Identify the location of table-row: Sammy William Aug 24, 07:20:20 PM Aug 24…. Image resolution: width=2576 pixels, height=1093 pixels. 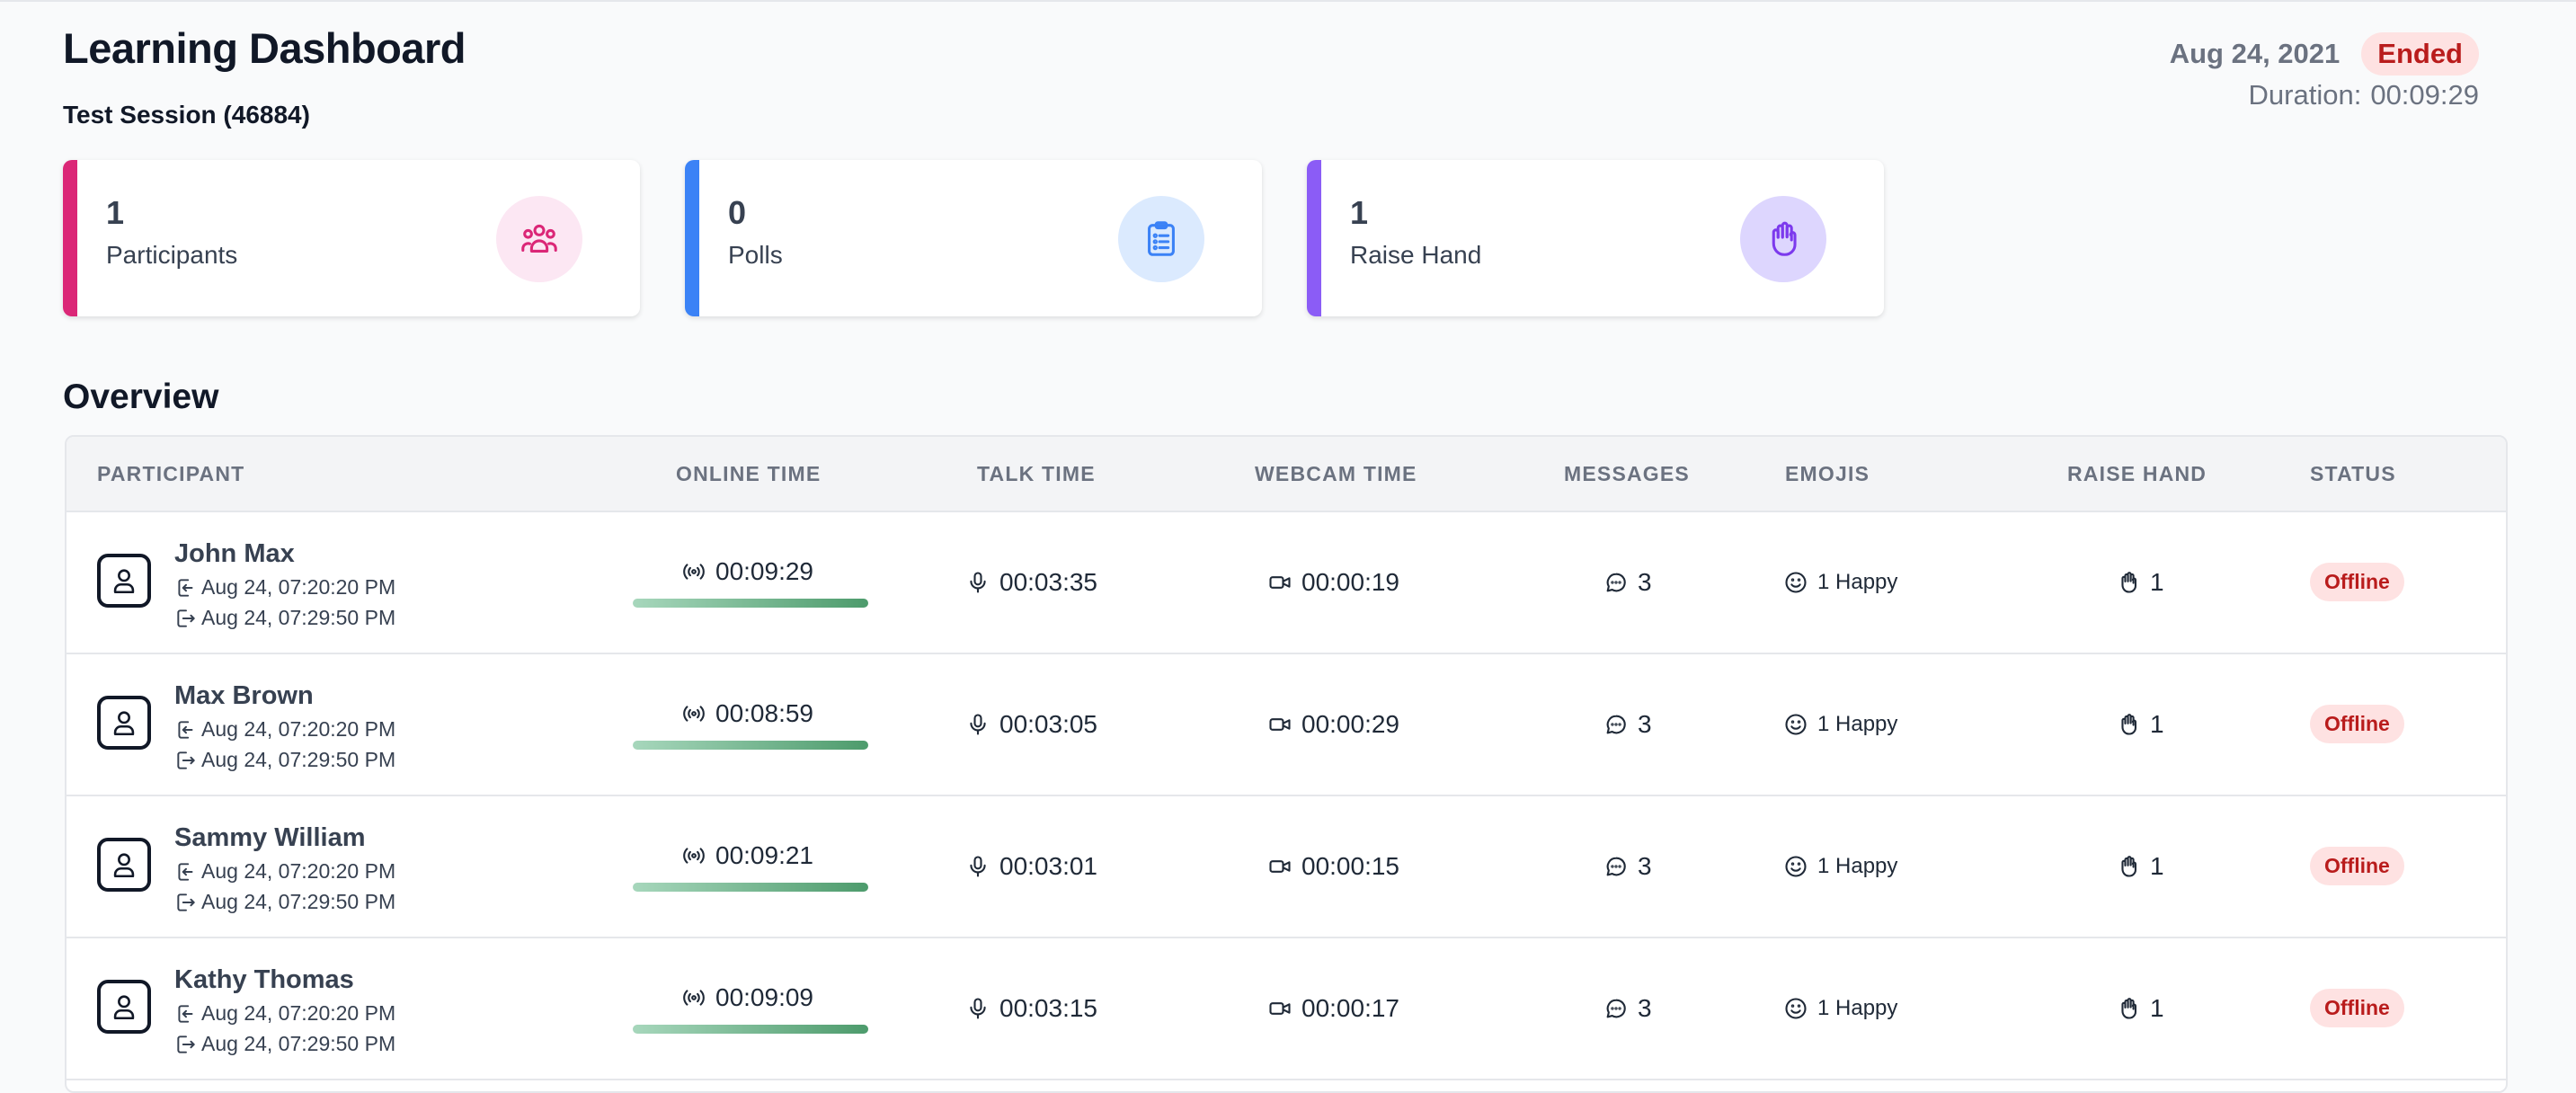
(1286, 867).